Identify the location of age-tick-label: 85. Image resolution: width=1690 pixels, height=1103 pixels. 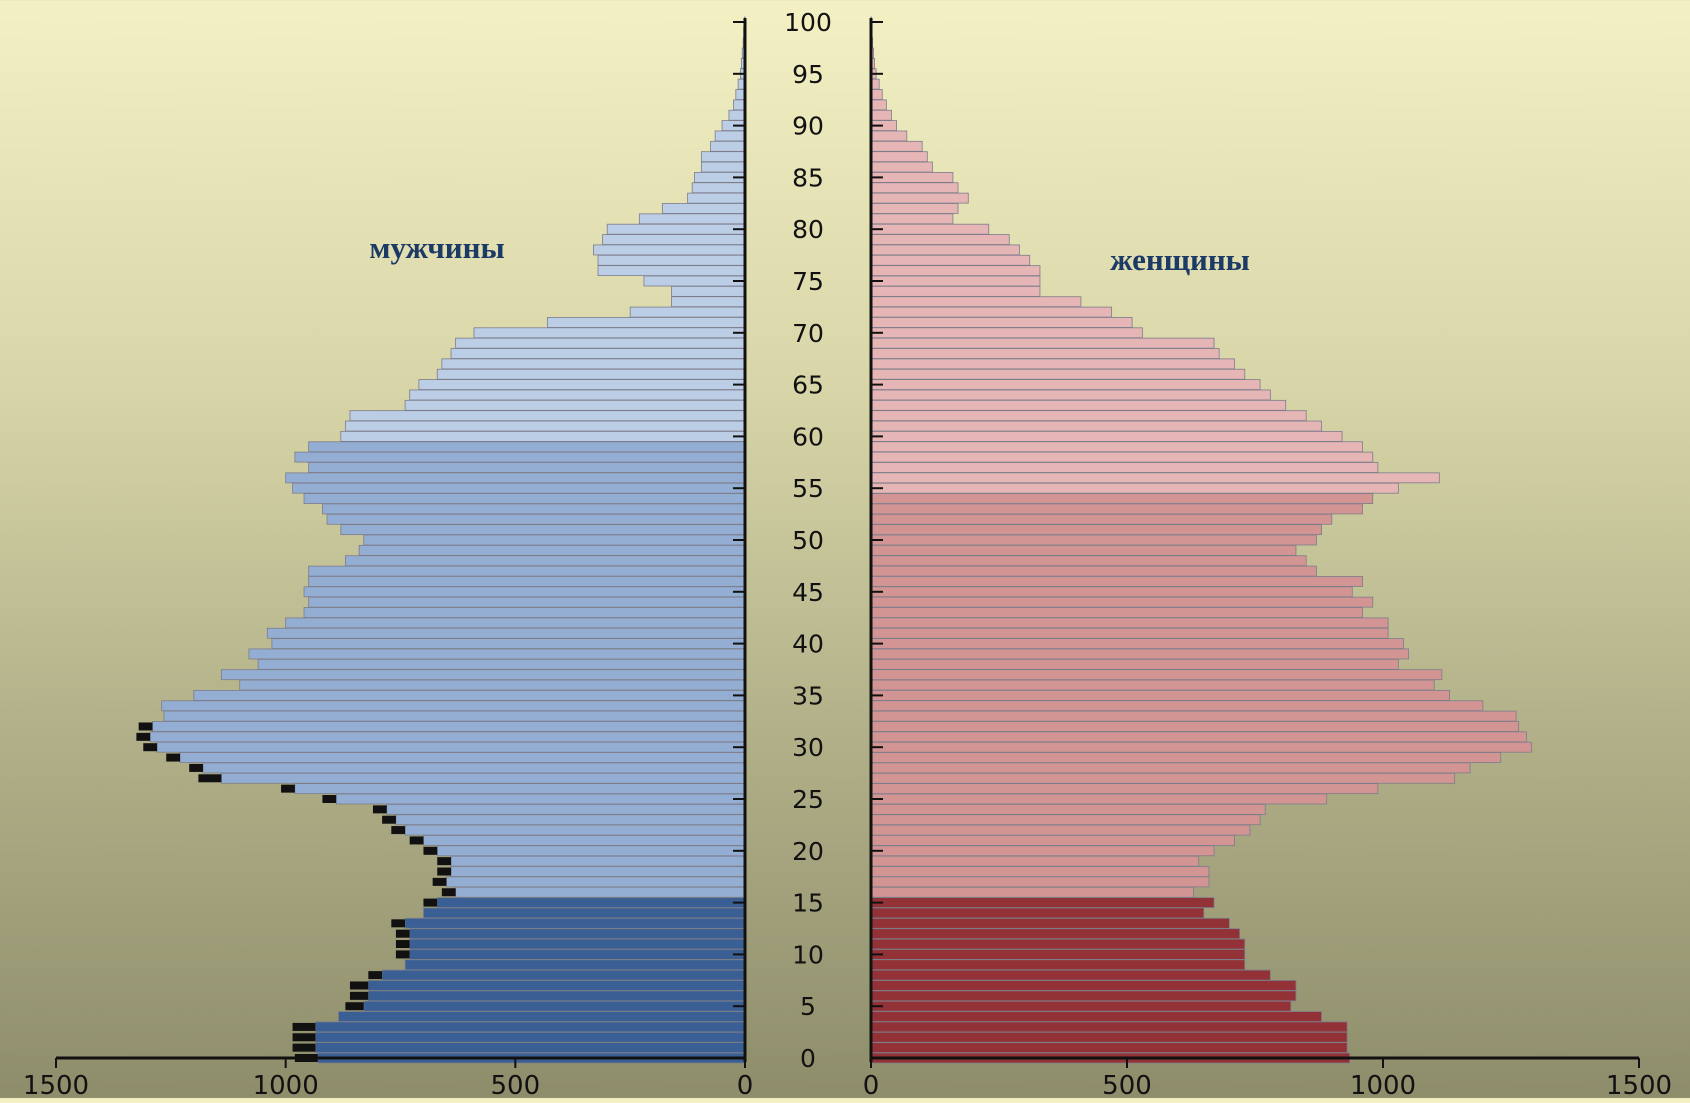
(808, 177).